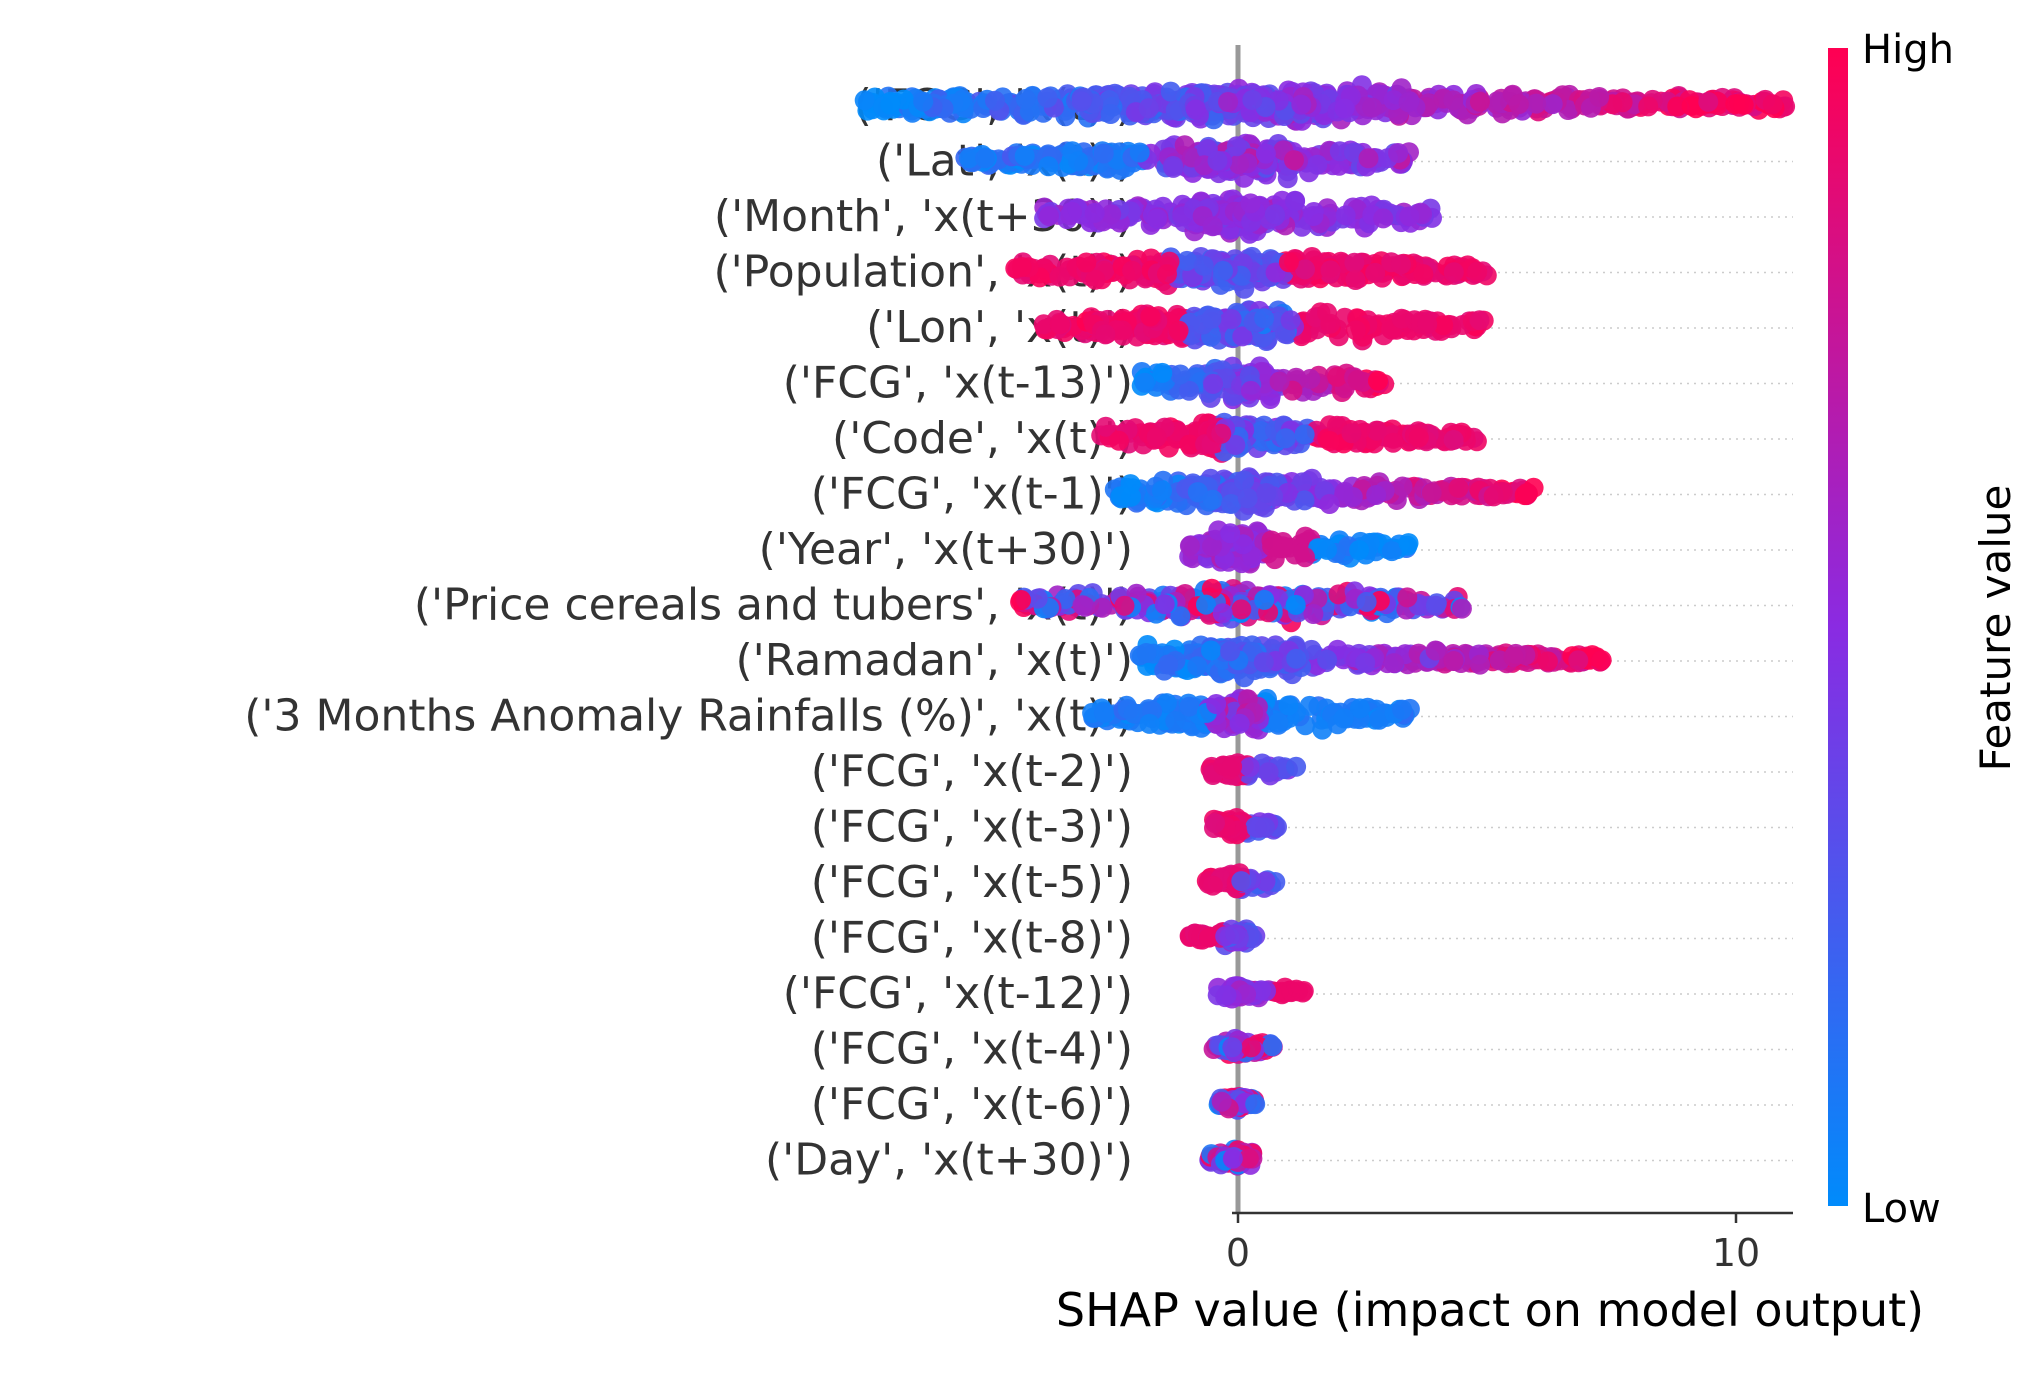 The image size is (2042, 1375). I want to click on feature-label: ('FCG', 'x(t-12)'), so click(958, 993).